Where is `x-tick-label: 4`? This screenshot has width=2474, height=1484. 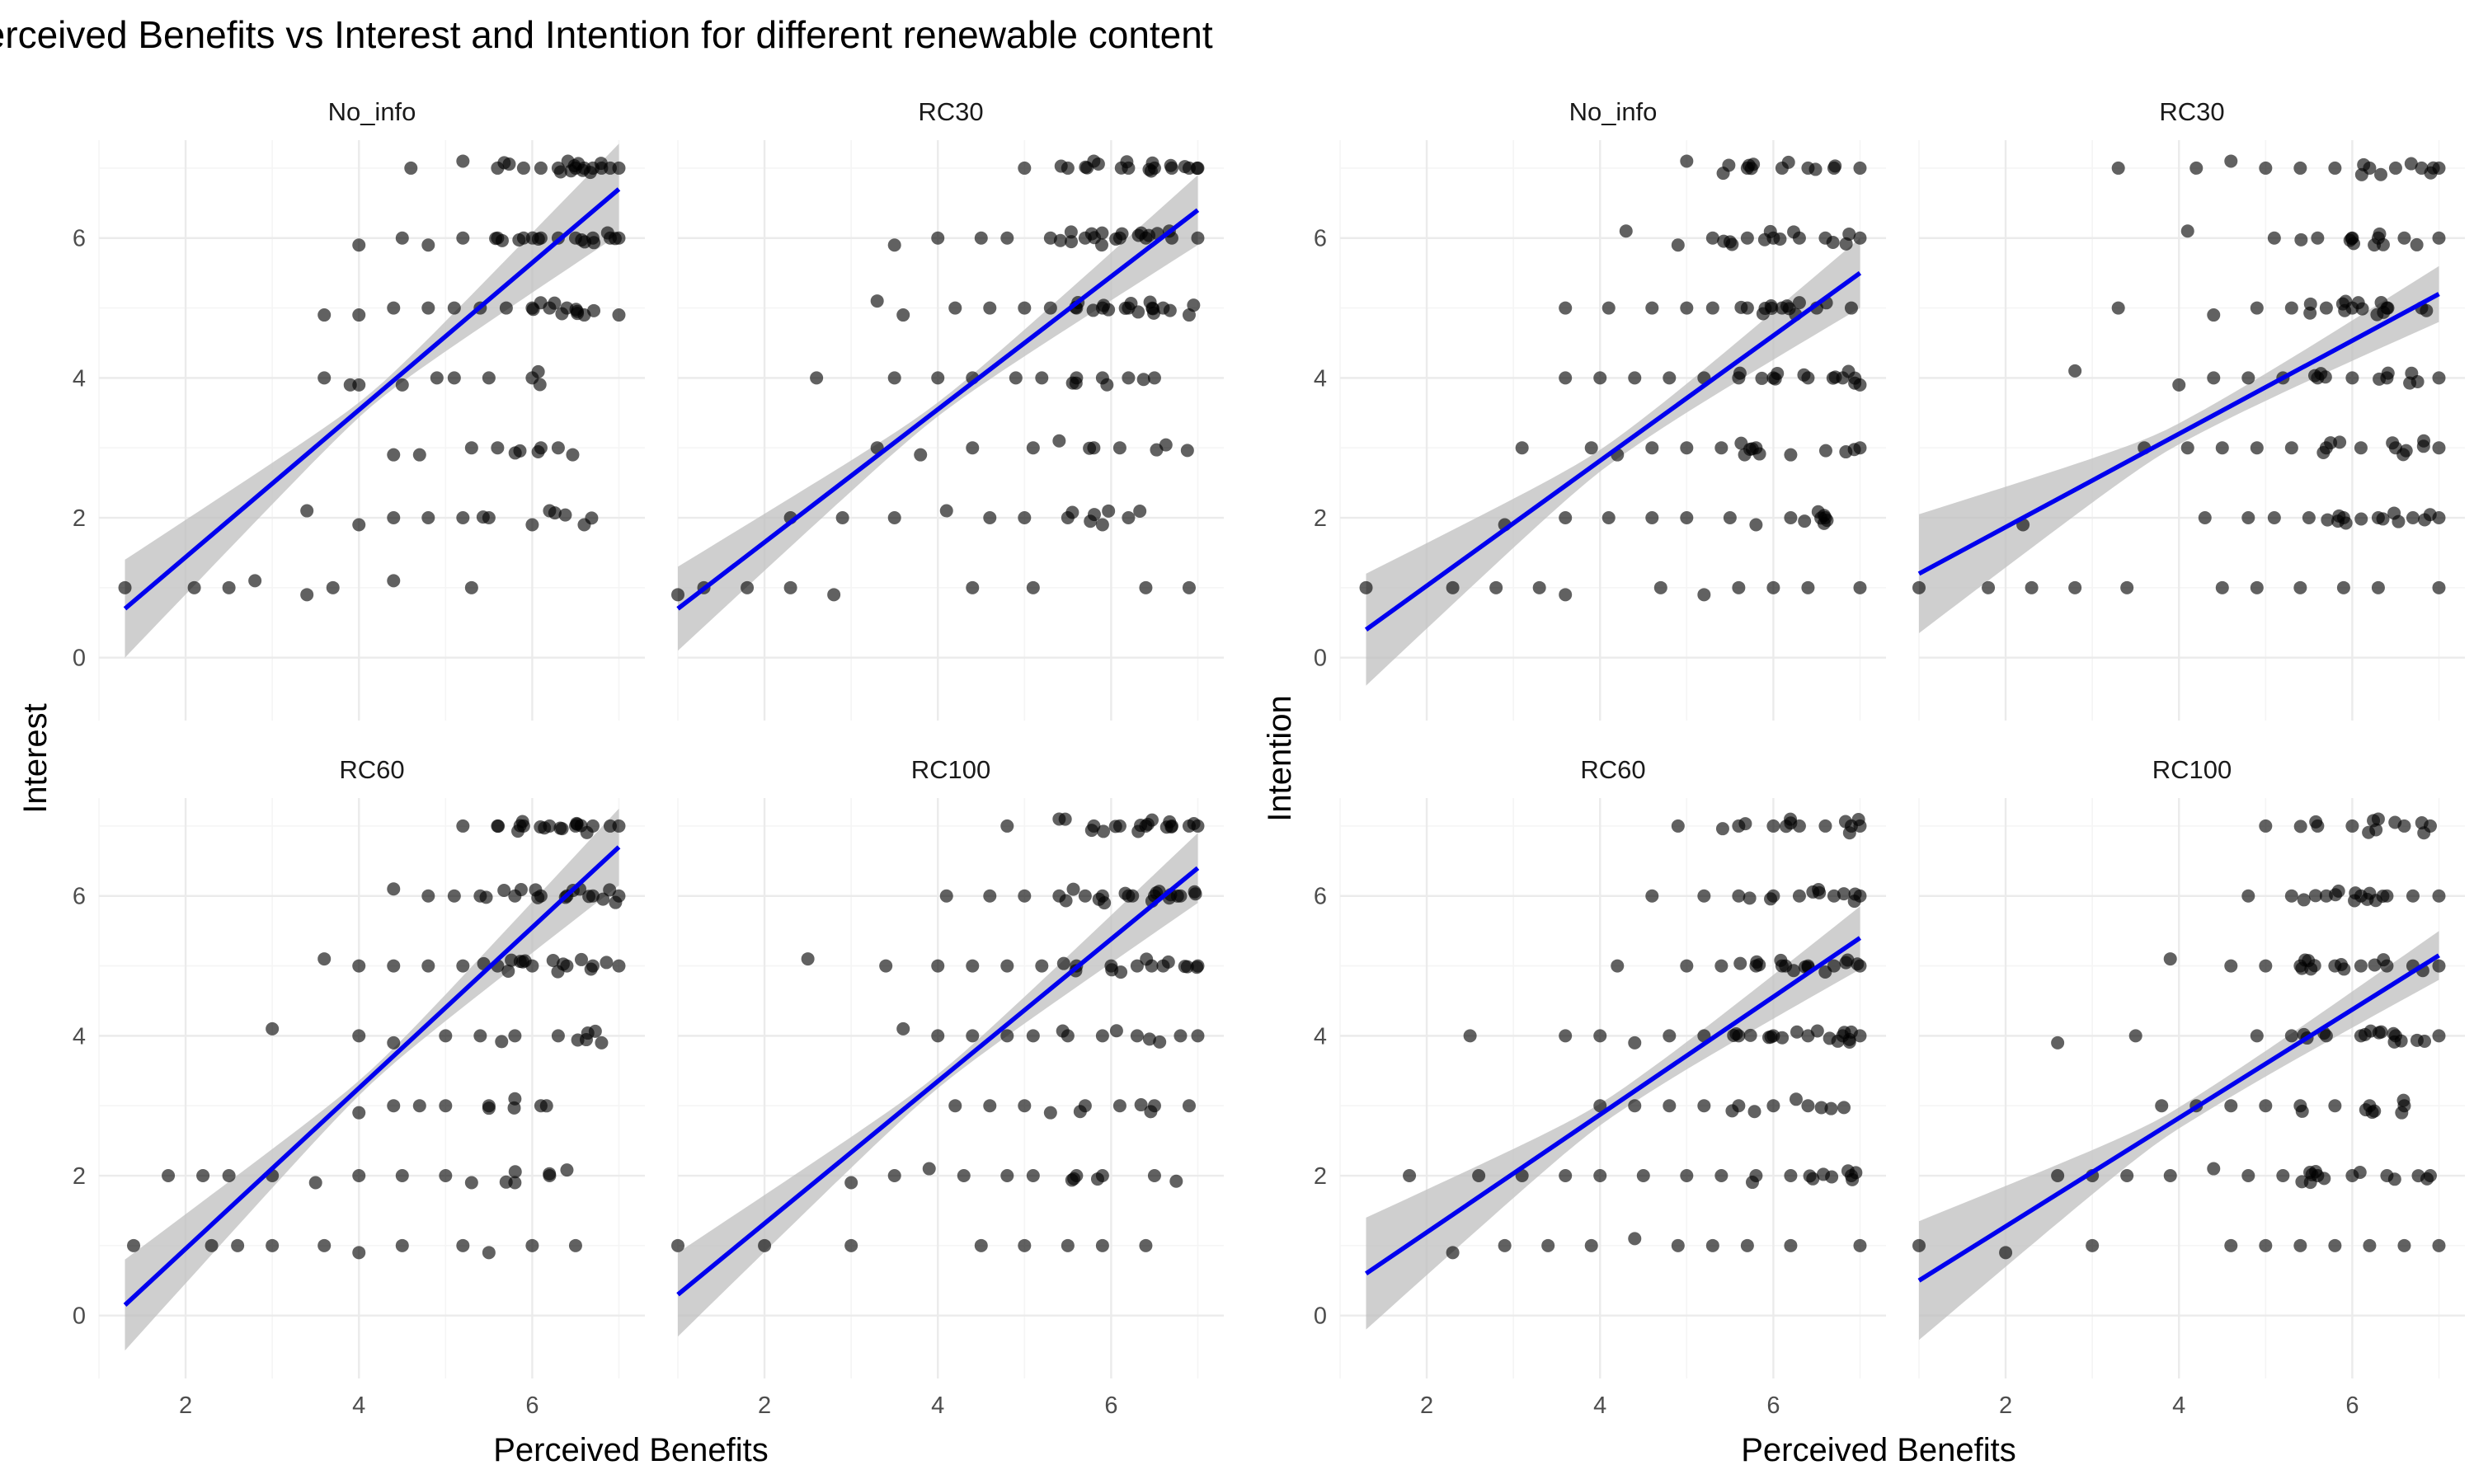
x-tick-label: 4 is located at coordinates (358, 1405).